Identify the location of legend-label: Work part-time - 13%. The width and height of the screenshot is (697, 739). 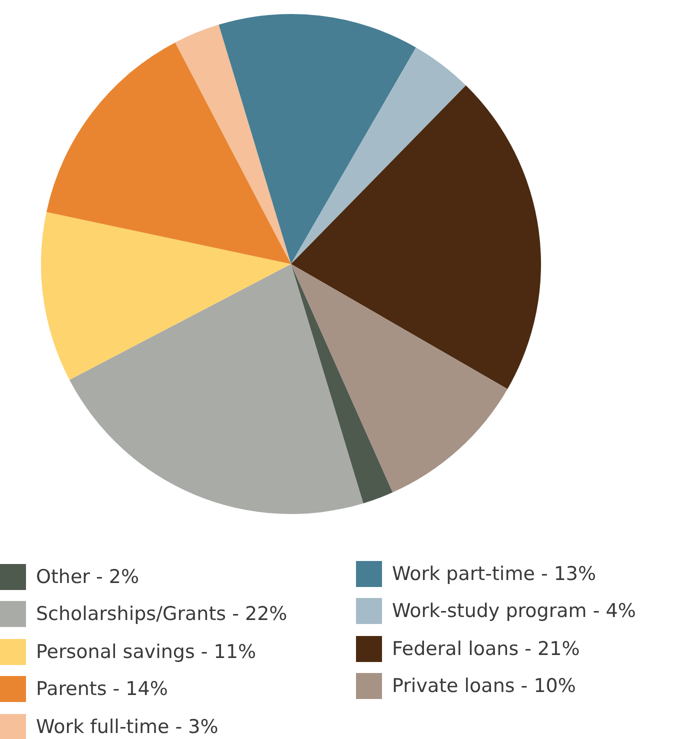
(494, 573).